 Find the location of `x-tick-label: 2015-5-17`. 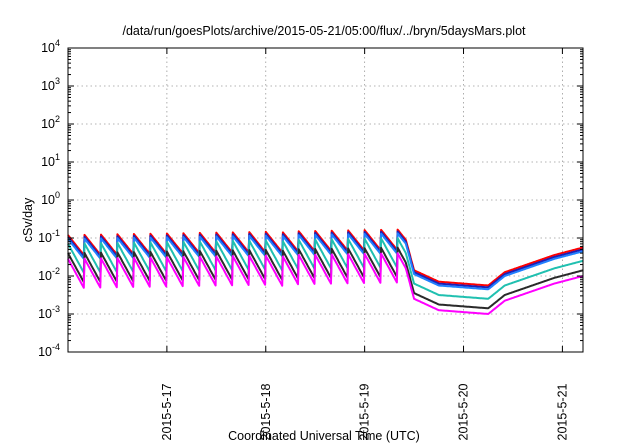

x-tick-label: 2015-5-17 is located at coordinates (167, 411).